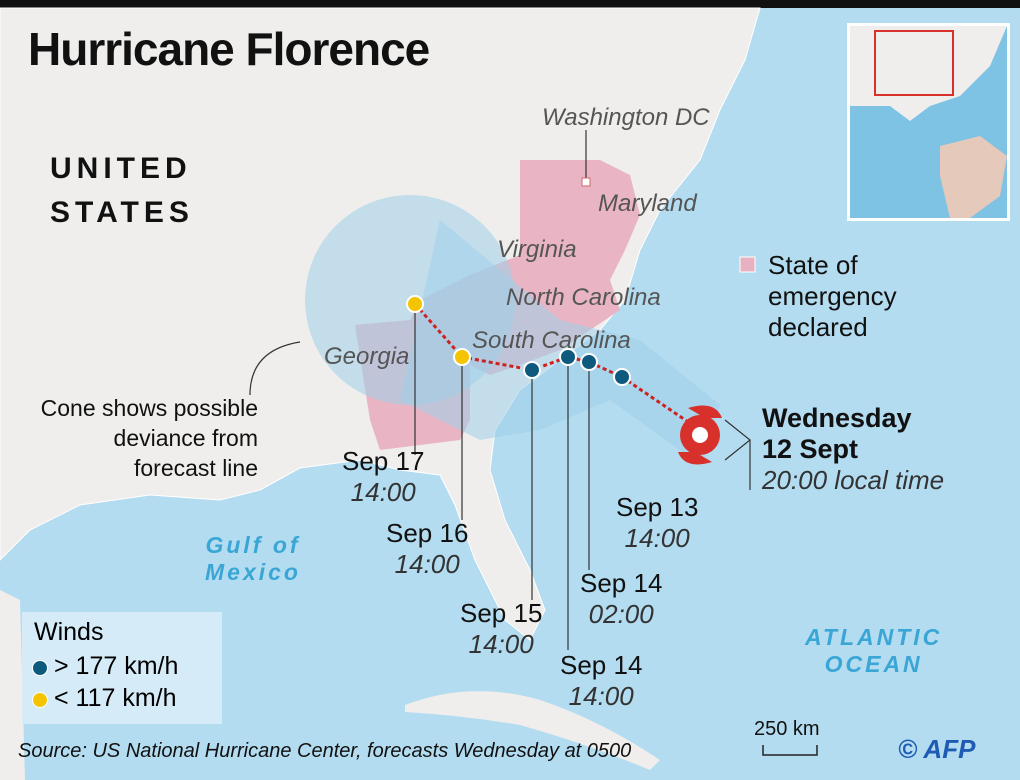 Image resolution: width=1020 pixels, height=780 pixels. I want to click on inset-north-america, so click(928, 73).